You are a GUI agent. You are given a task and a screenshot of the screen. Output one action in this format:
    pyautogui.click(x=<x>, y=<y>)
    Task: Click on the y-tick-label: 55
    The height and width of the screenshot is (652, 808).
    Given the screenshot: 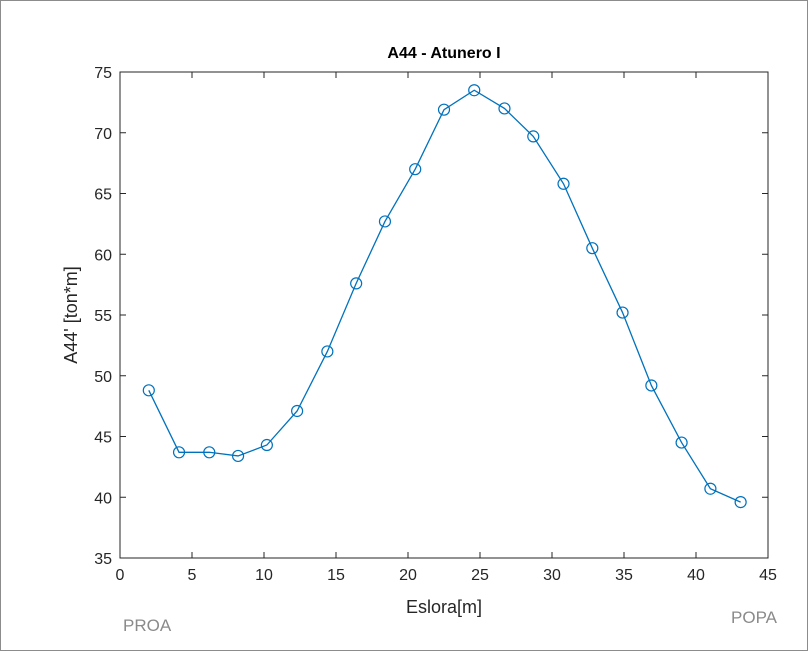 What is the action you would take?
    pyautogui.click(x=103, y=316)
    